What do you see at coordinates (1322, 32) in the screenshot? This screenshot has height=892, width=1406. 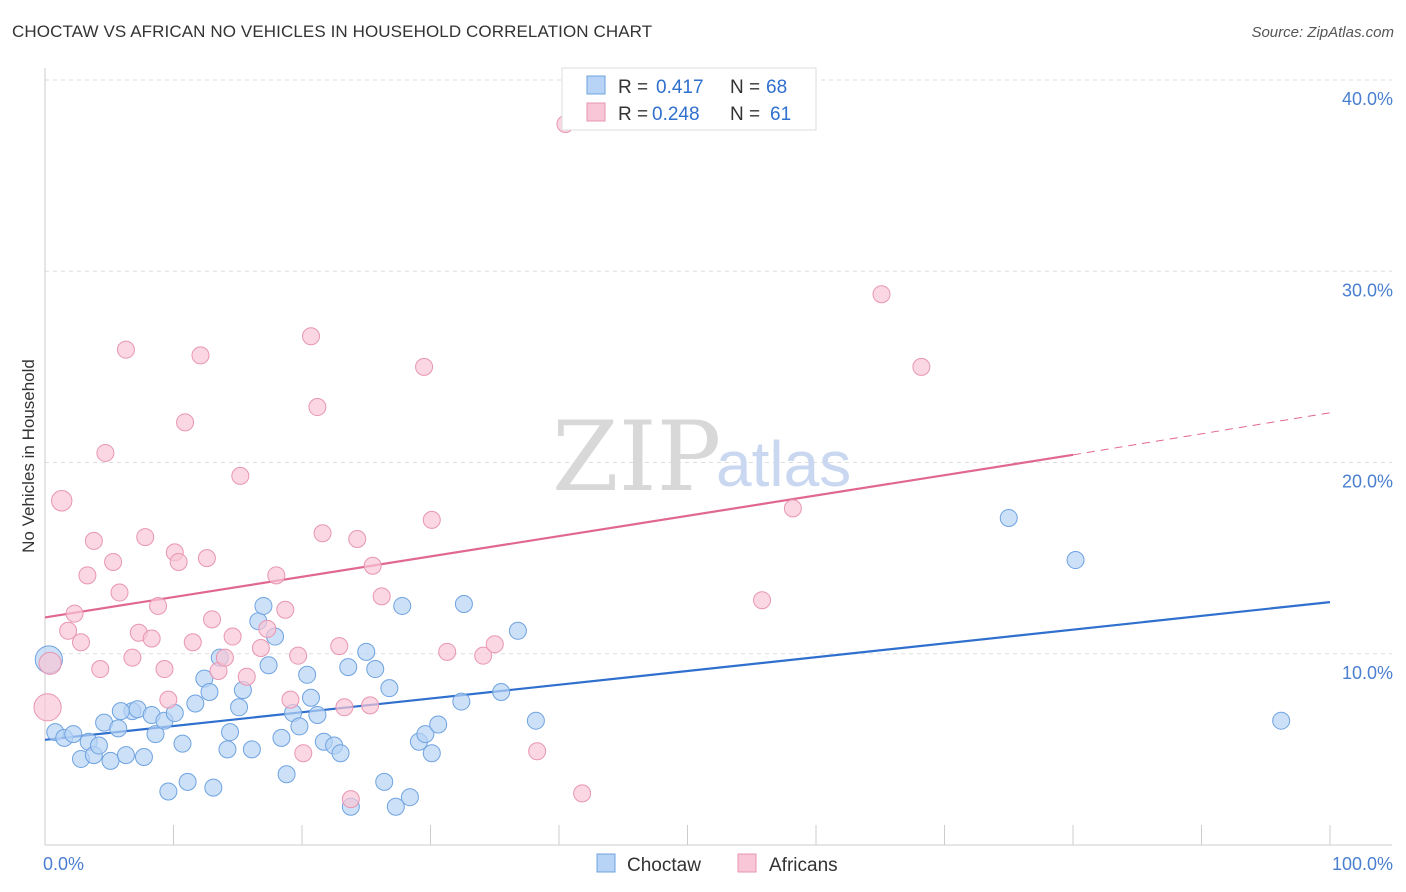 I see `source-label: Source: ZipAtlas.com` at bounding box center [1322, 32].